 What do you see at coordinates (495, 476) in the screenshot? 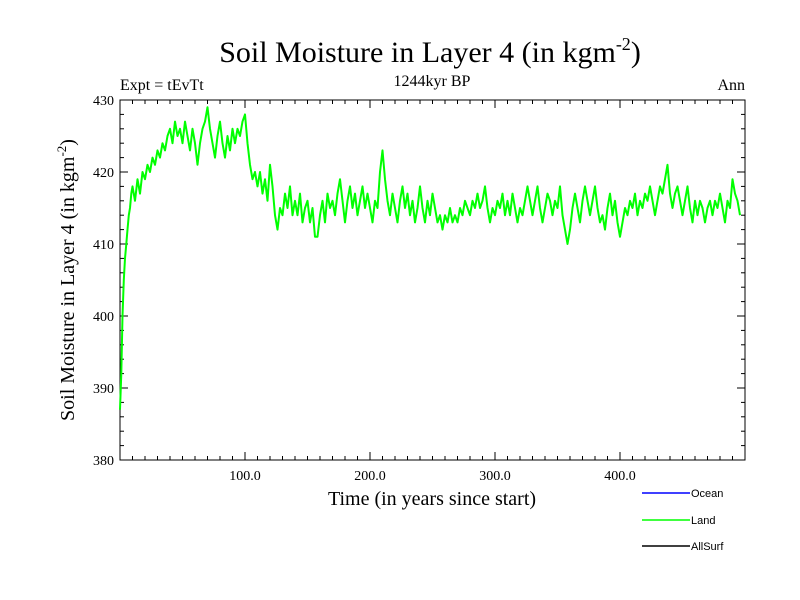
I see `x-tick-label: 300.0` at bounding box center [495, 476].